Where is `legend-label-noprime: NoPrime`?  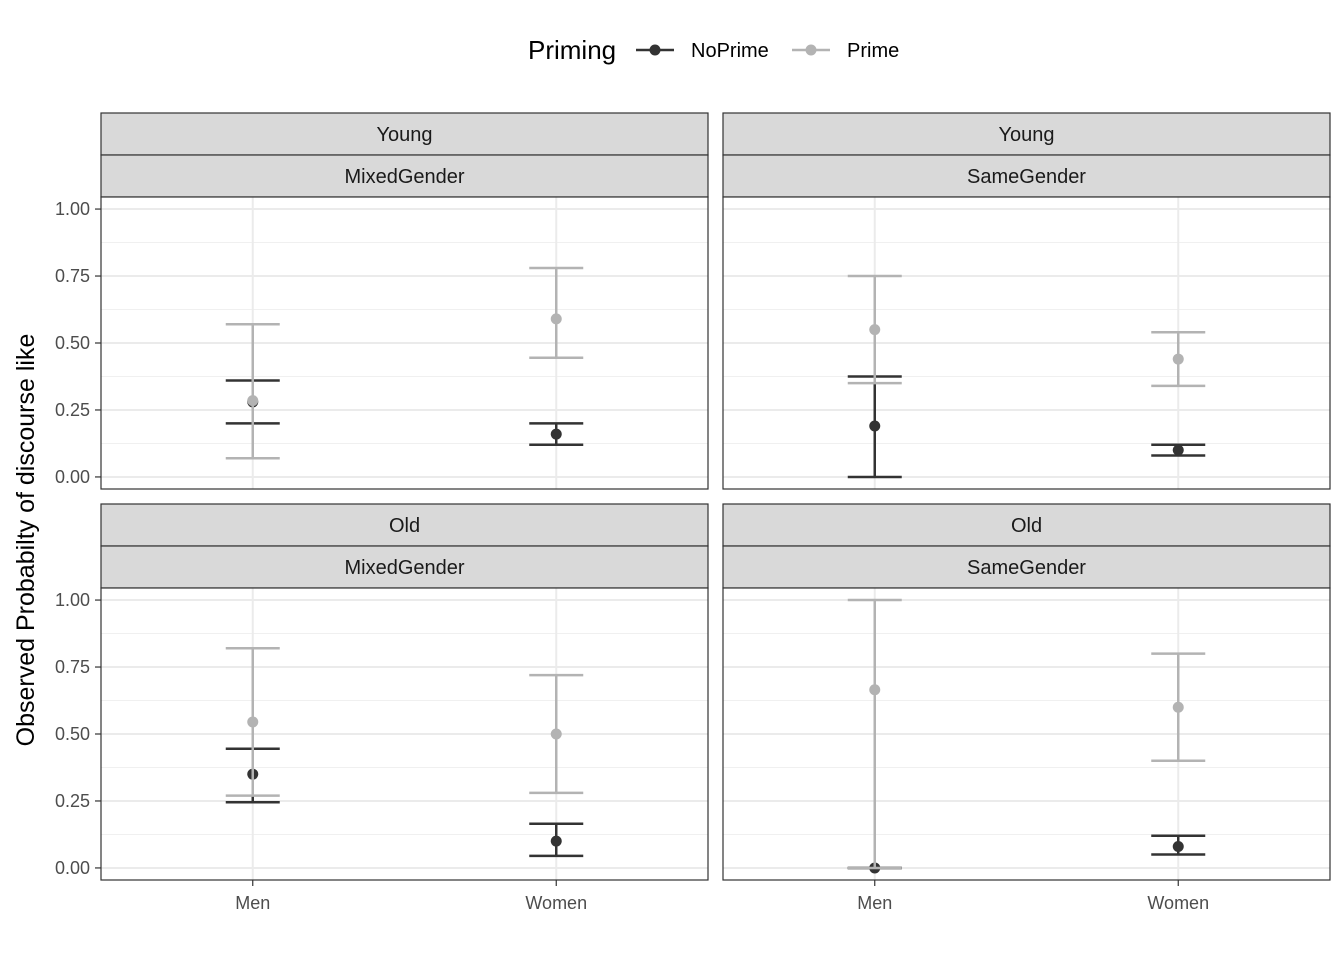
legend-label-noprime: NoPrime is located at coordinates (730, 51).